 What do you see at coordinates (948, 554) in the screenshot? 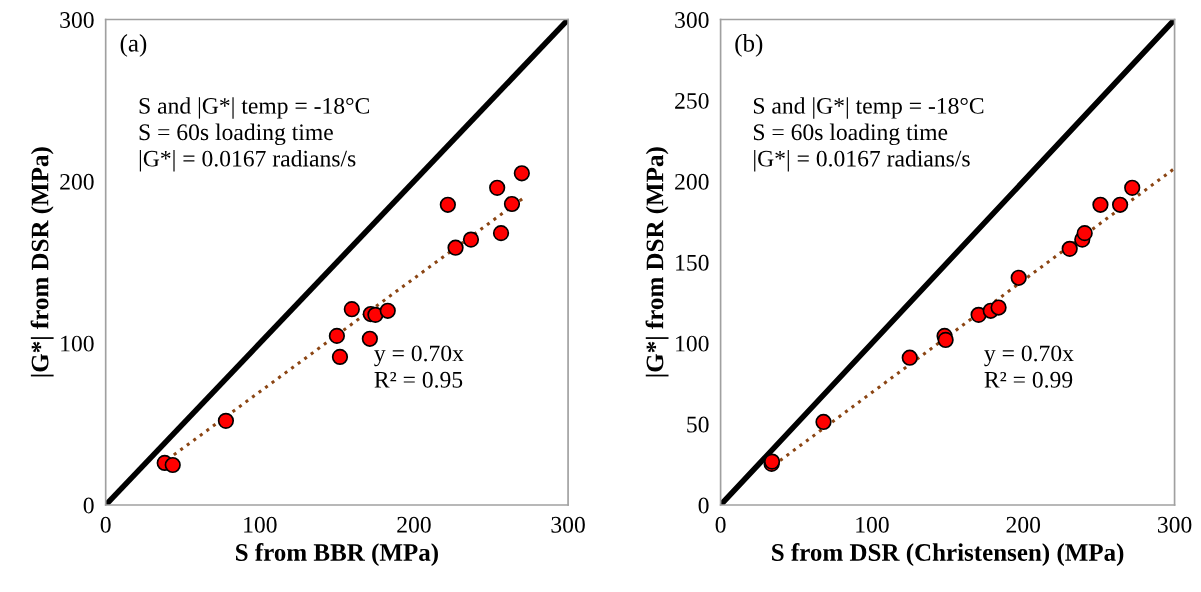
I see `x-axis-title: S from DSR (Christensen) (MPa)` at bounding box center [948, 554].